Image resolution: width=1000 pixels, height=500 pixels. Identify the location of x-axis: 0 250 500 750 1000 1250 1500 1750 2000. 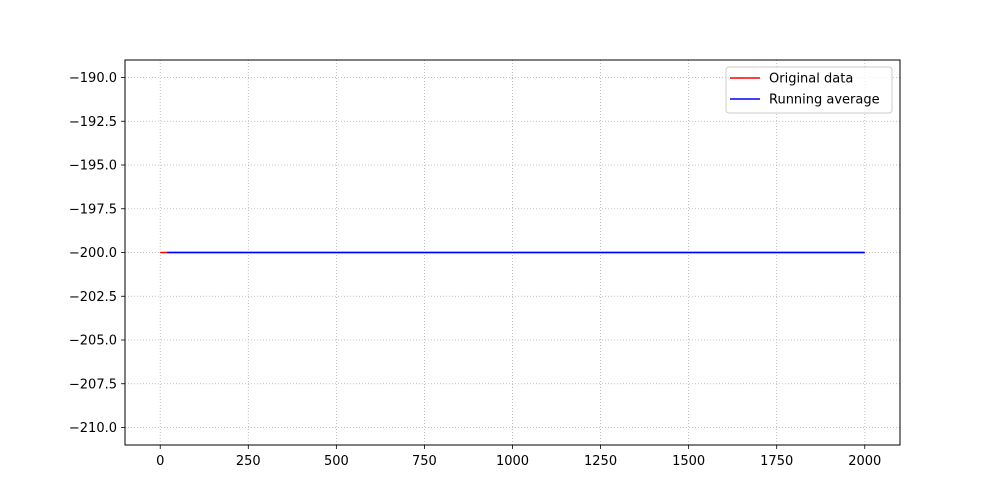
(518, 457).